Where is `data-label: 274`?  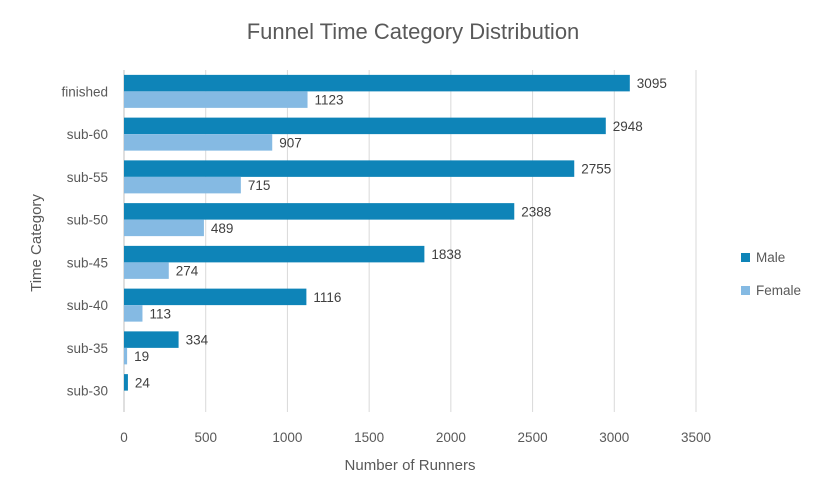 data-label: 274 is located at coordinates (187, 271).